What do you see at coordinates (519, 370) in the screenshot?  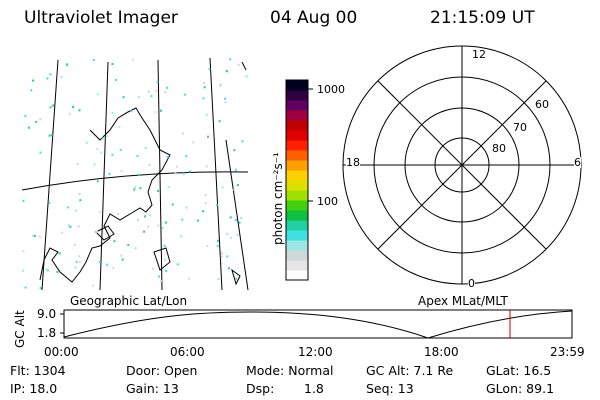 I see `glat-info: GLat: 16.5` at bounding box center [519, 370].